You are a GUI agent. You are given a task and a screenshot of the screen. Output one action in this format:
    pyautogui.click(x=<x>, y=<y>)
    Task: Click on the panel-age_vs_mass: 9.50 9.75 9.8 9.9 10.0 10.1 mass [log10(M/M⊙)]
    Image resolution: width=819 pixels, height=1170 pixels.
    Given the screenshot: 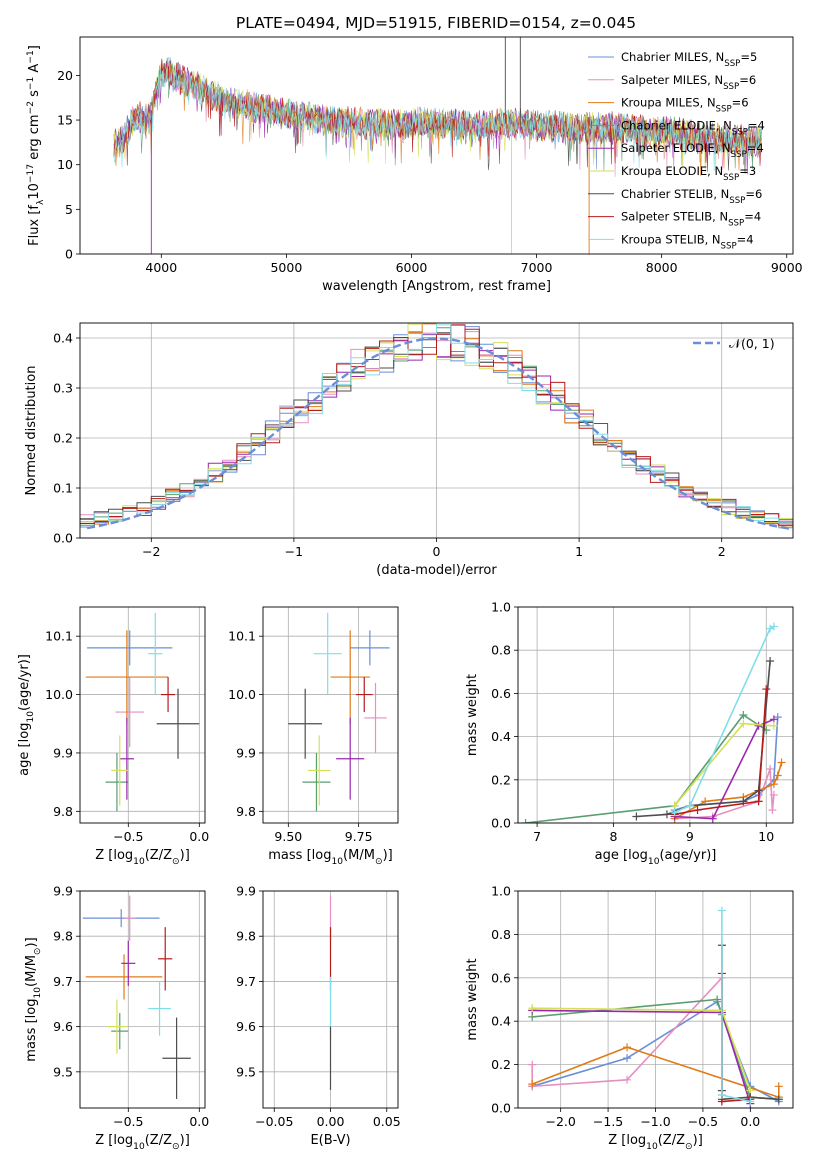 What is the action you would take?
    pyautogui.click(x=313, y=736)
    